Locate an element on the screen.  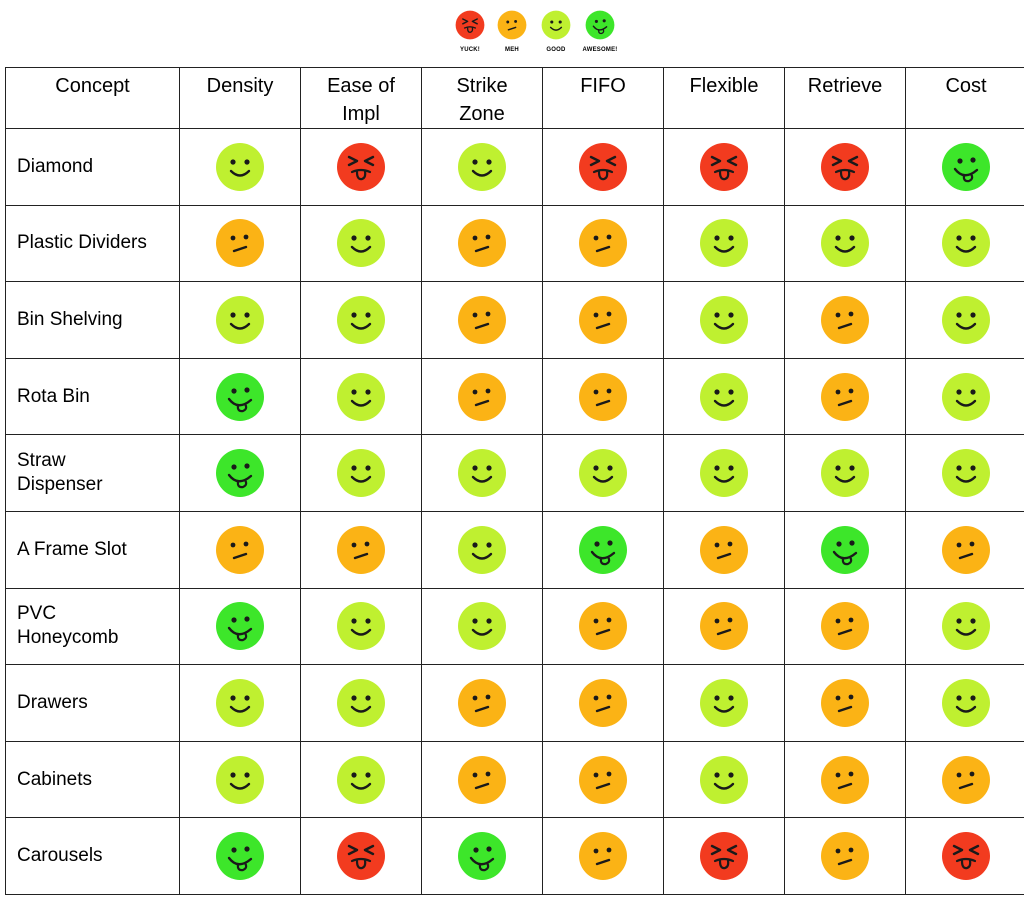
table-row: Plastic Dividers is located at coordinates (514, 243).